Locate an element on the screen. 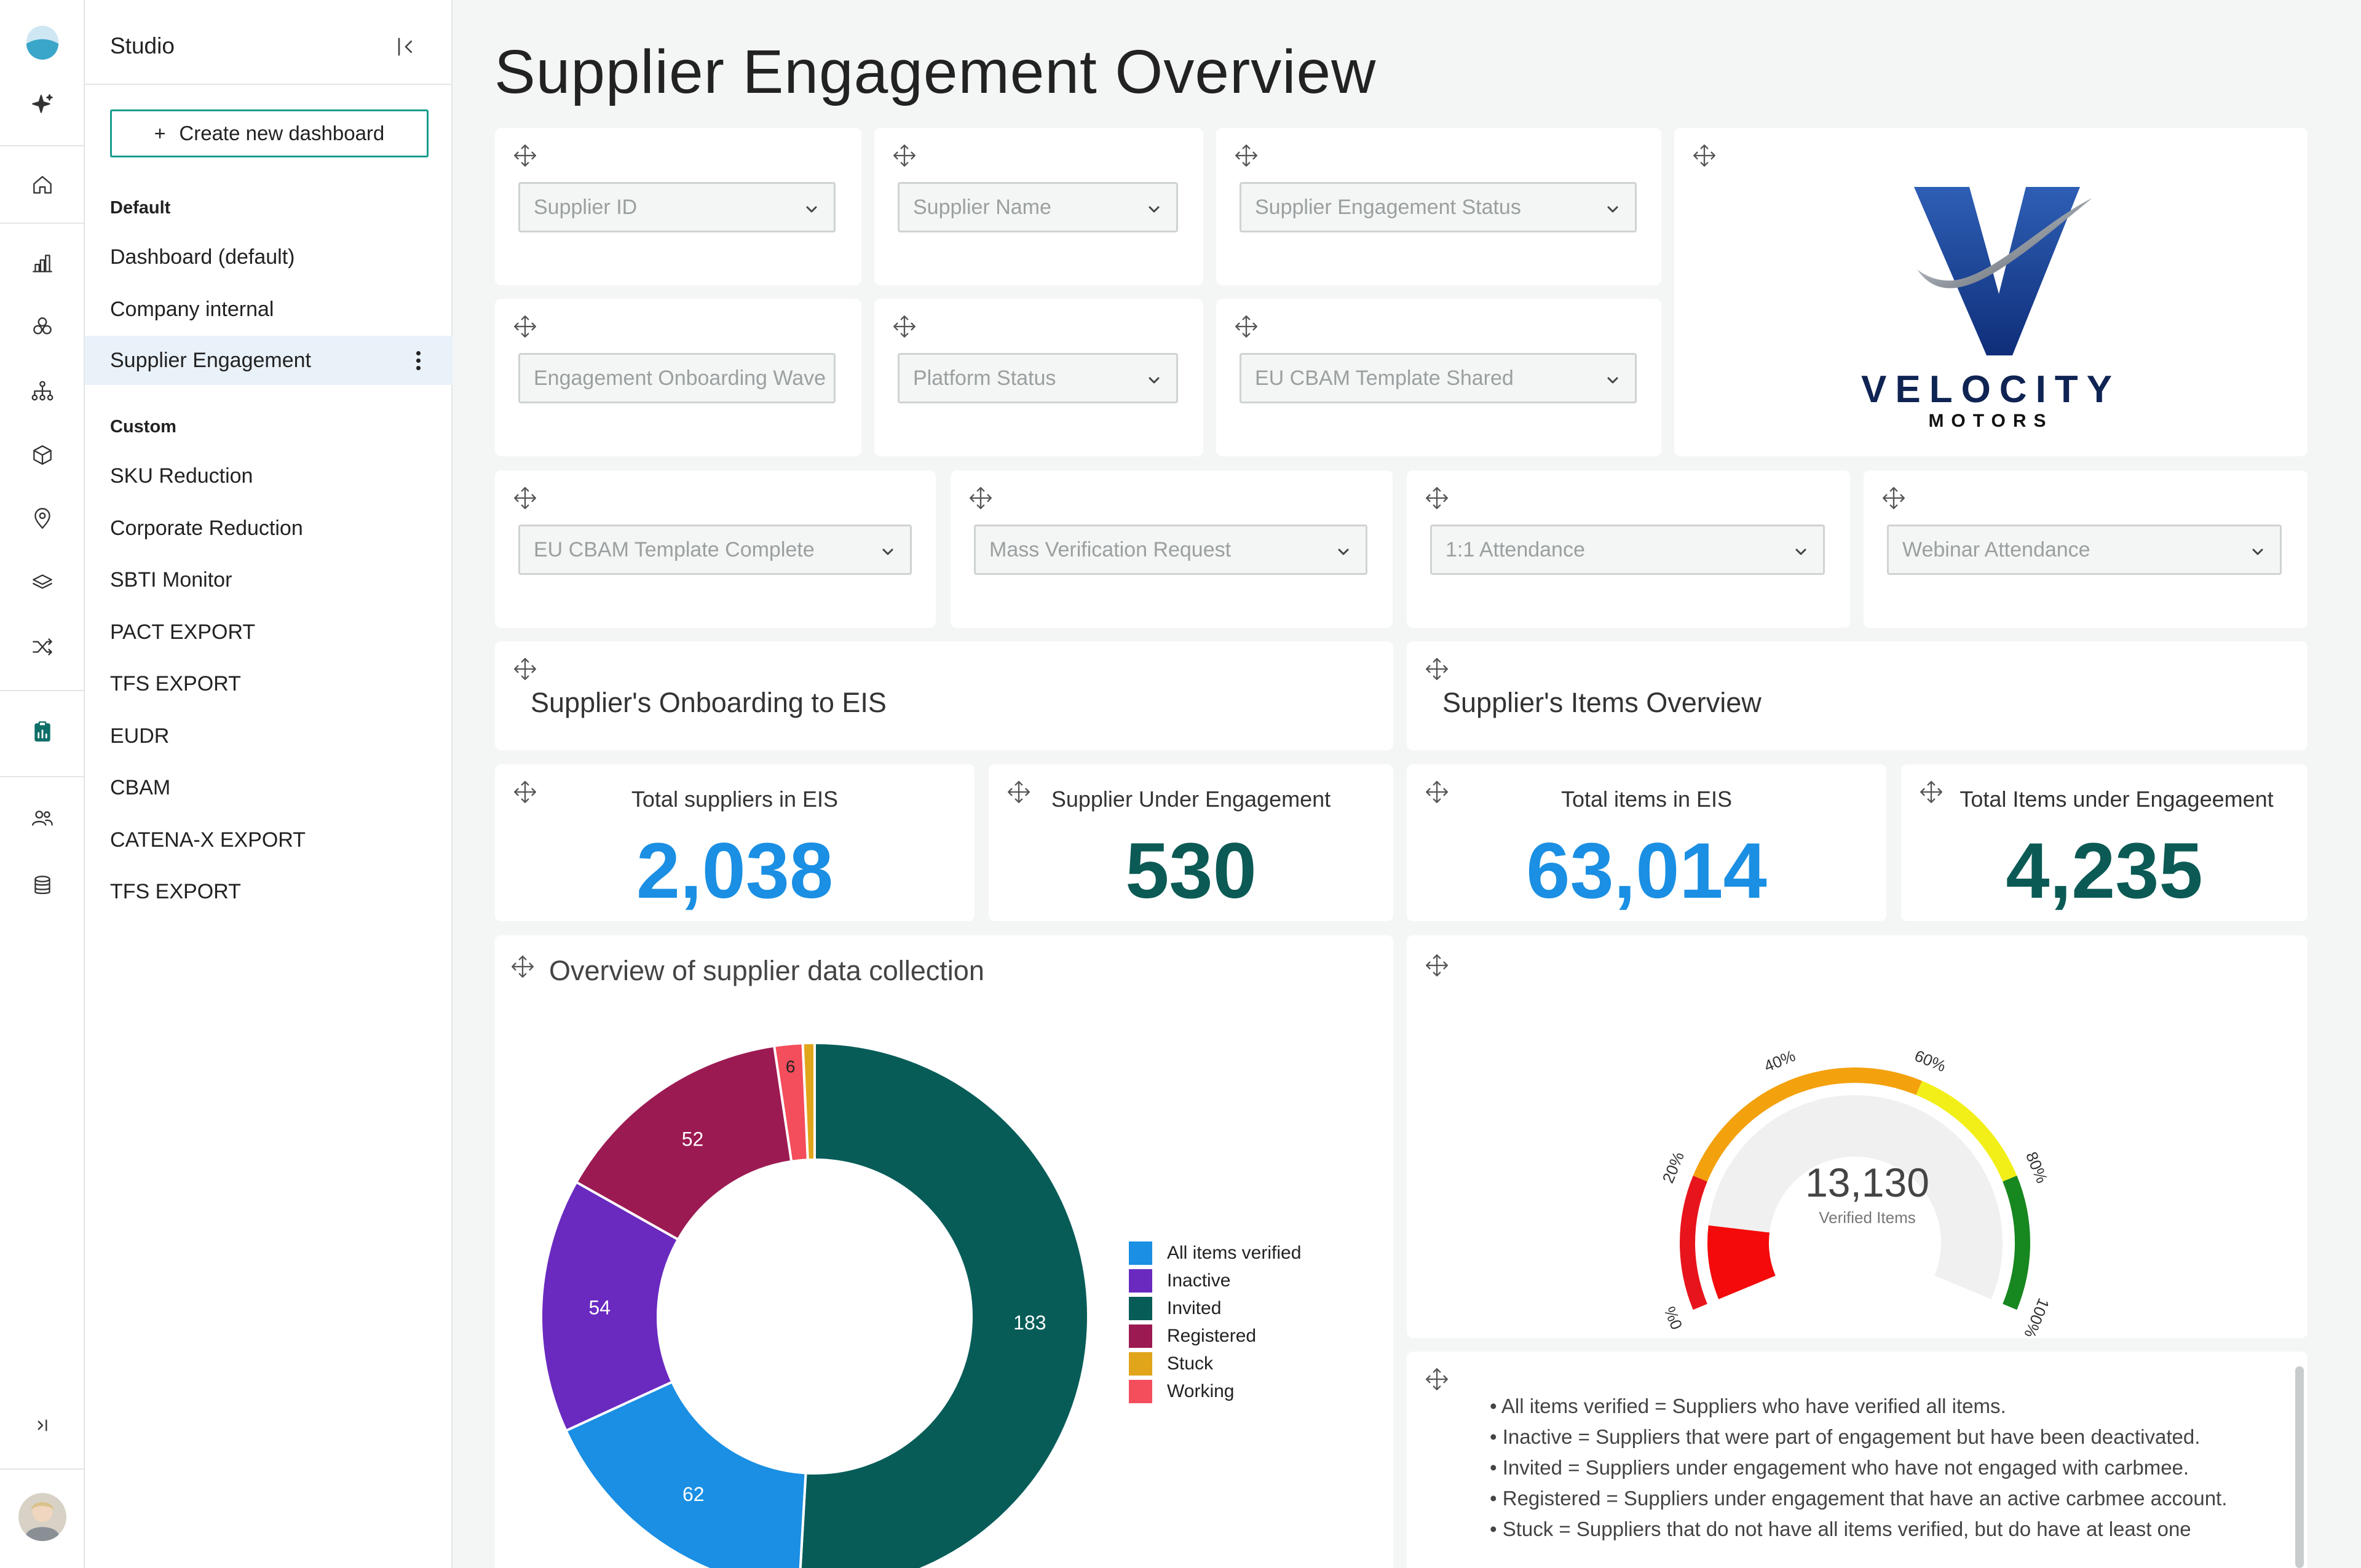 The image size is (2361, 1568). kpi-label: Supplier Under Engagement is located at coordinates (1191, 799).